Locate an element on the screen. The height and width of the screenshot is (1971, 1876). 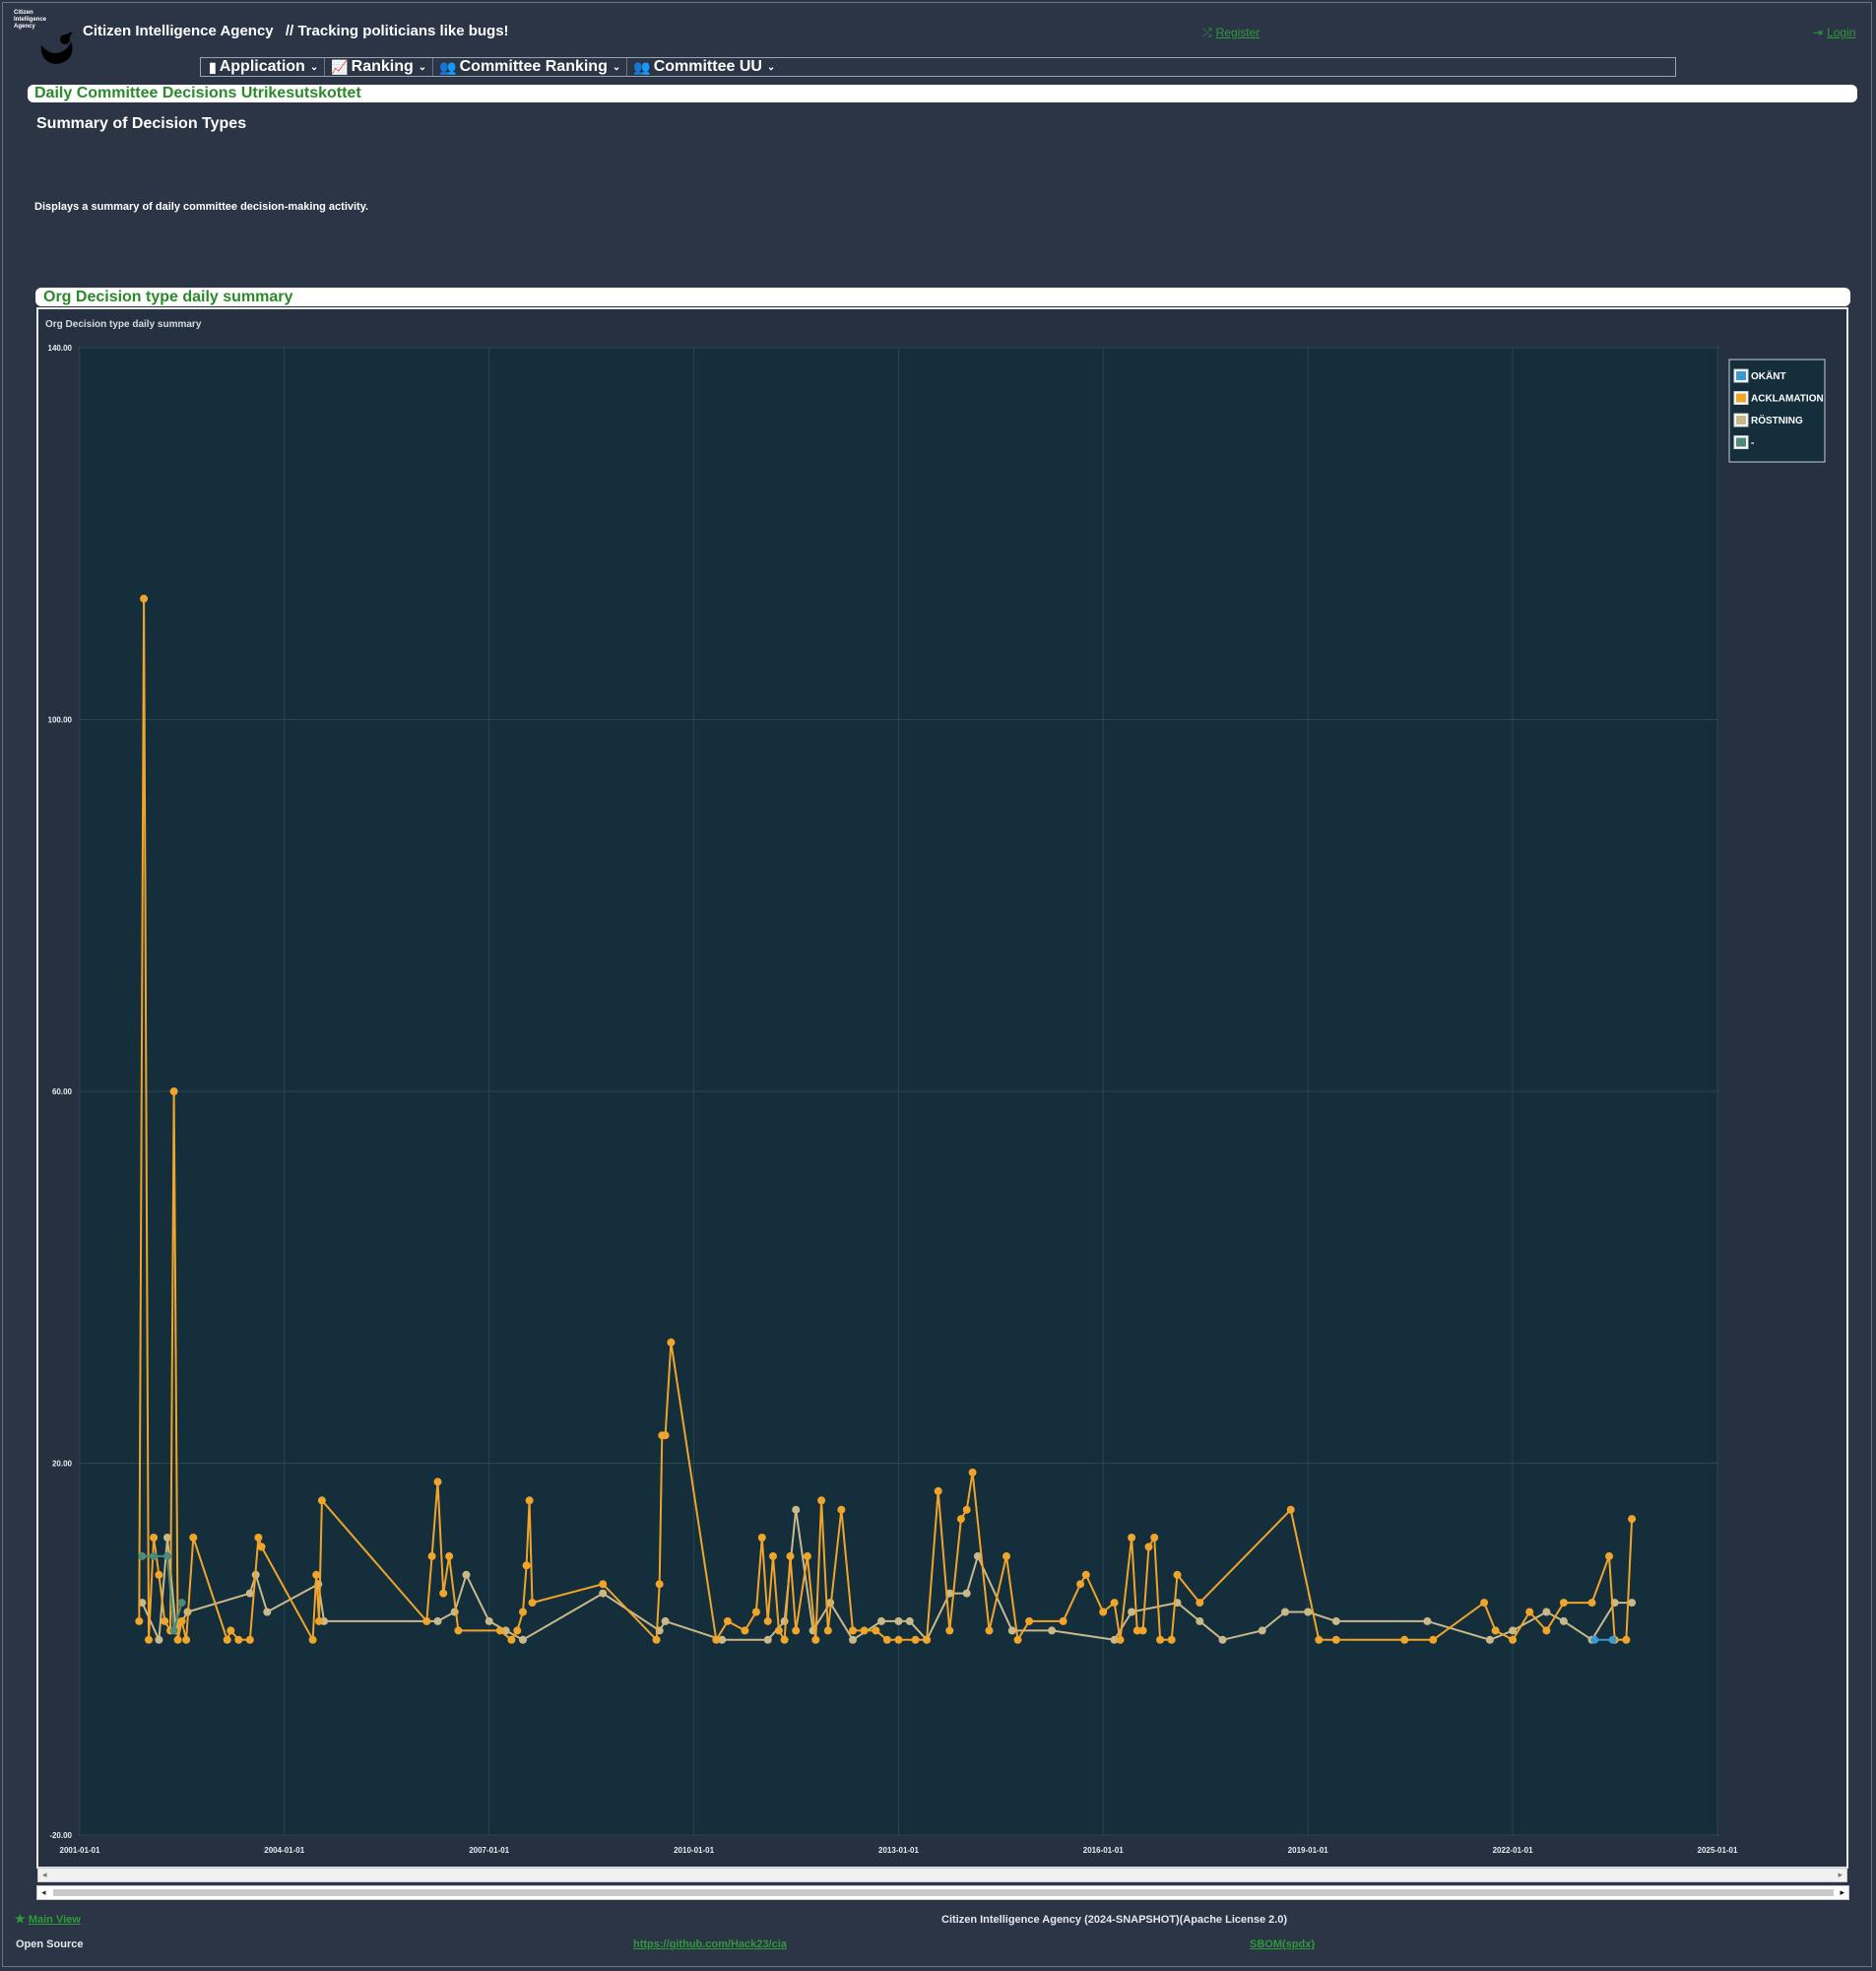
chart-section-title: Org Decision type daily summary is located at coordinates (943, 297).